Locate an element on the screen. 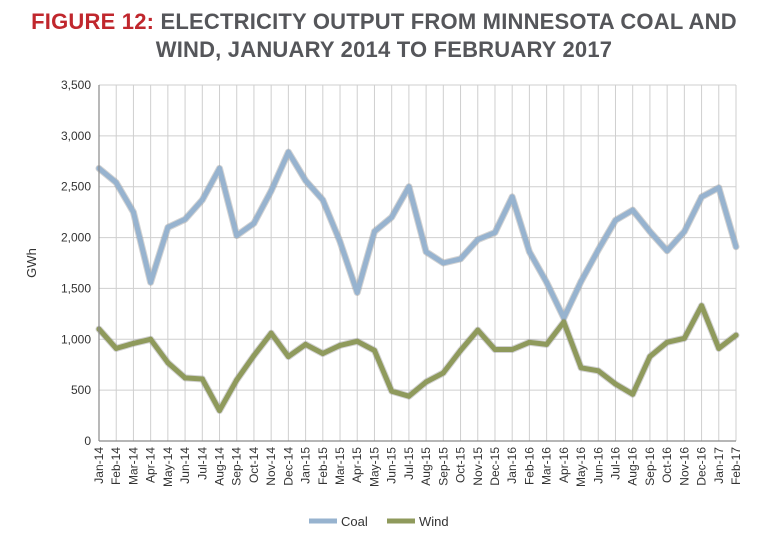  x-tick-label: Jan-15 is located at coordinates (306, 465).